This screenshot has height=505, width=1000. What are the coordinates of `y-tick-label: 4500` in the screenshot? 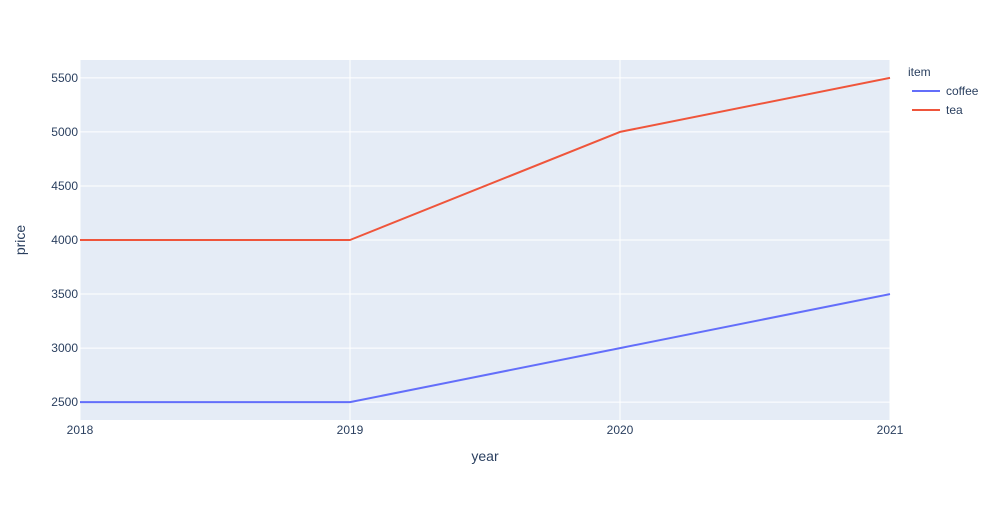 It's located at (64, 186).